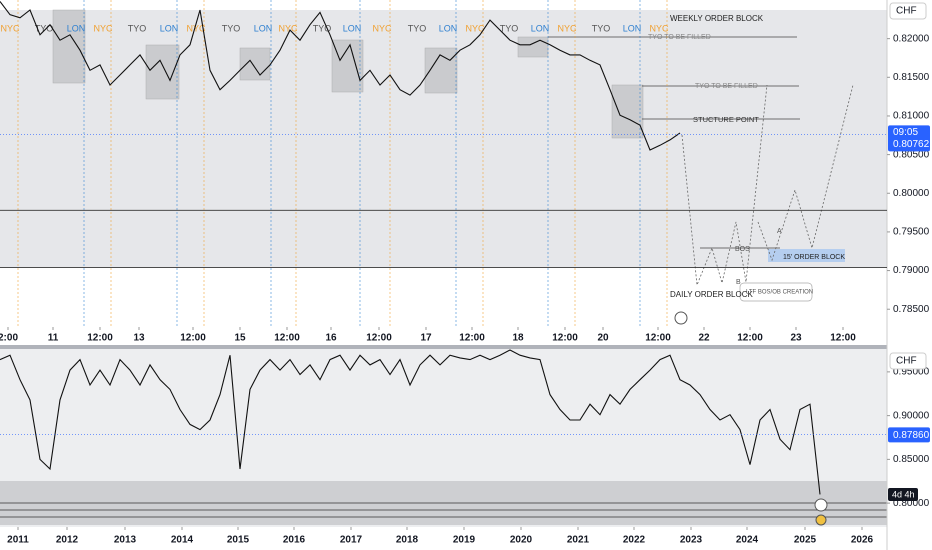 The image size is (932, 550). I want to click on x-tick-label: 2022, so click(634, 540).